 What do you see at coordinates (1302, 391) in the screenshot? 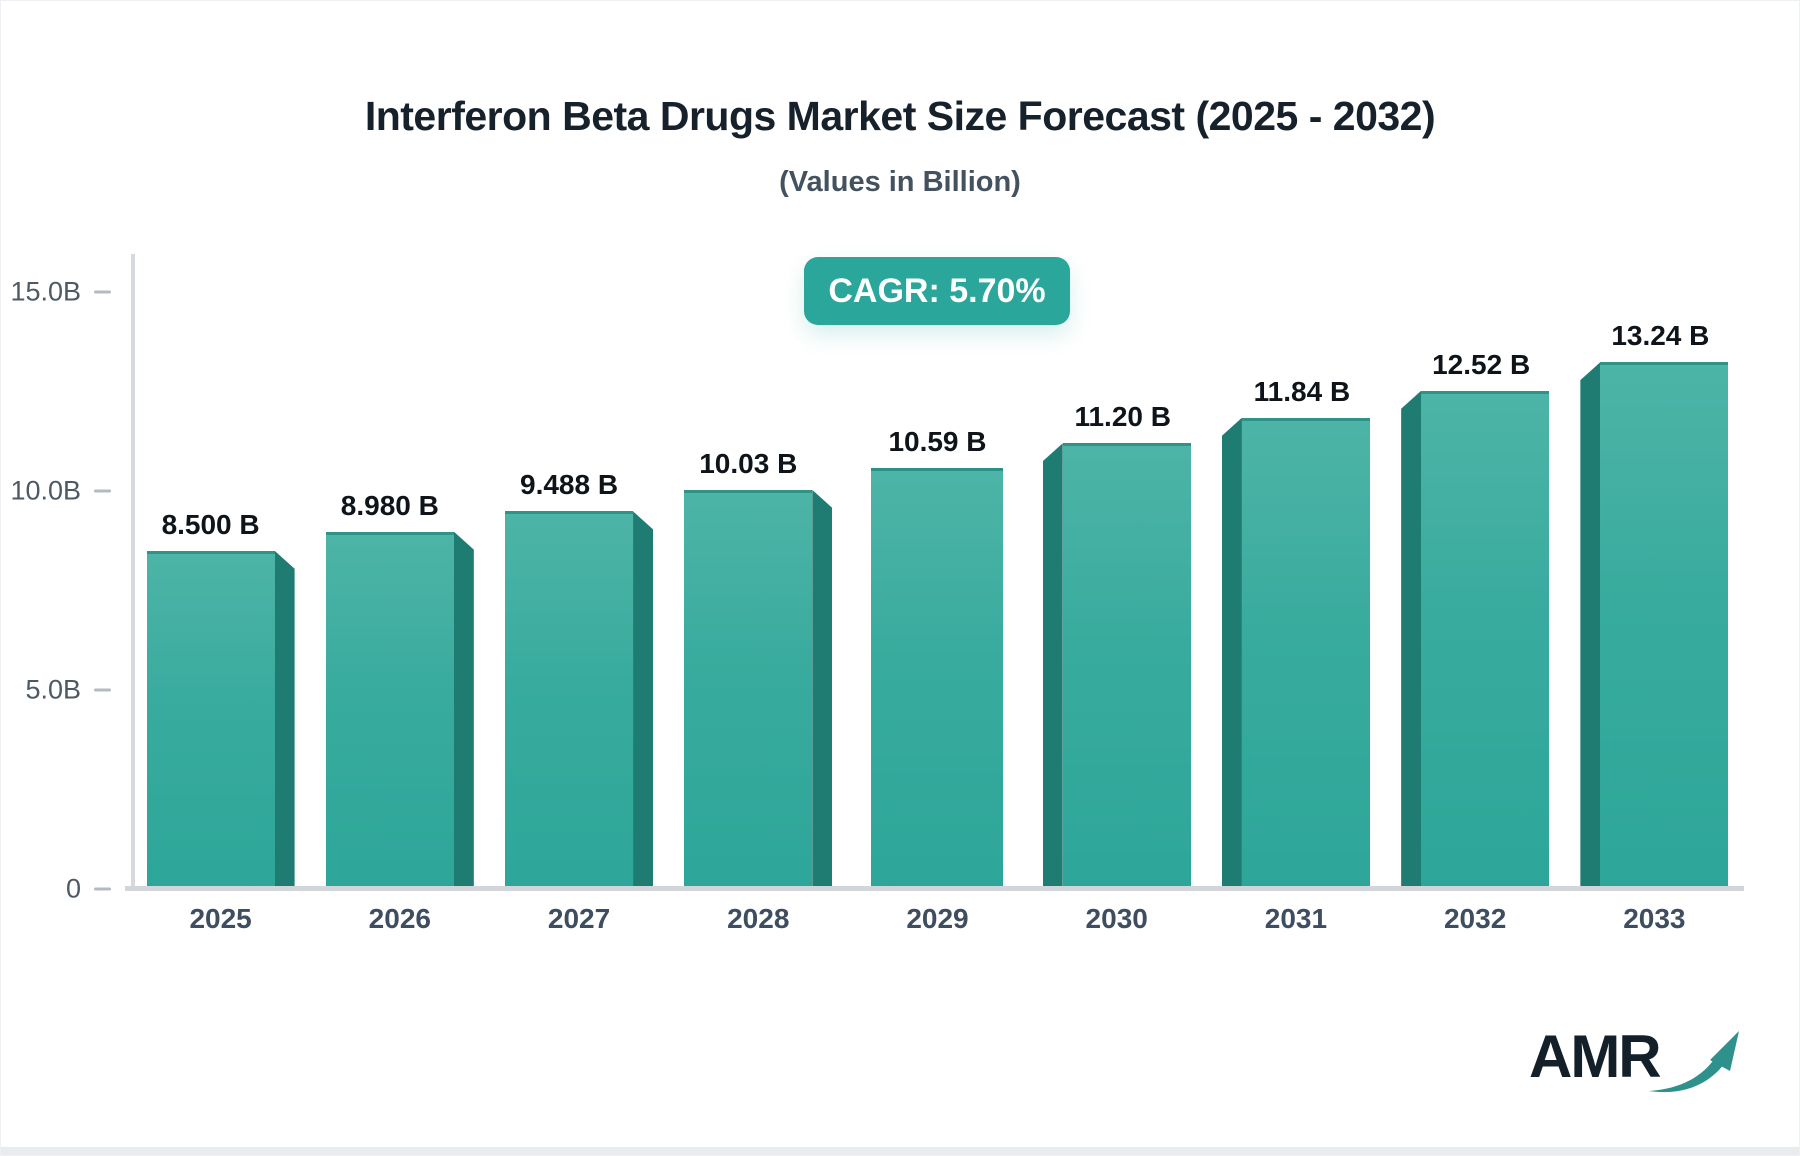
I see `bar-value-label: 11.84 B` at bounding box center [1302, 391].